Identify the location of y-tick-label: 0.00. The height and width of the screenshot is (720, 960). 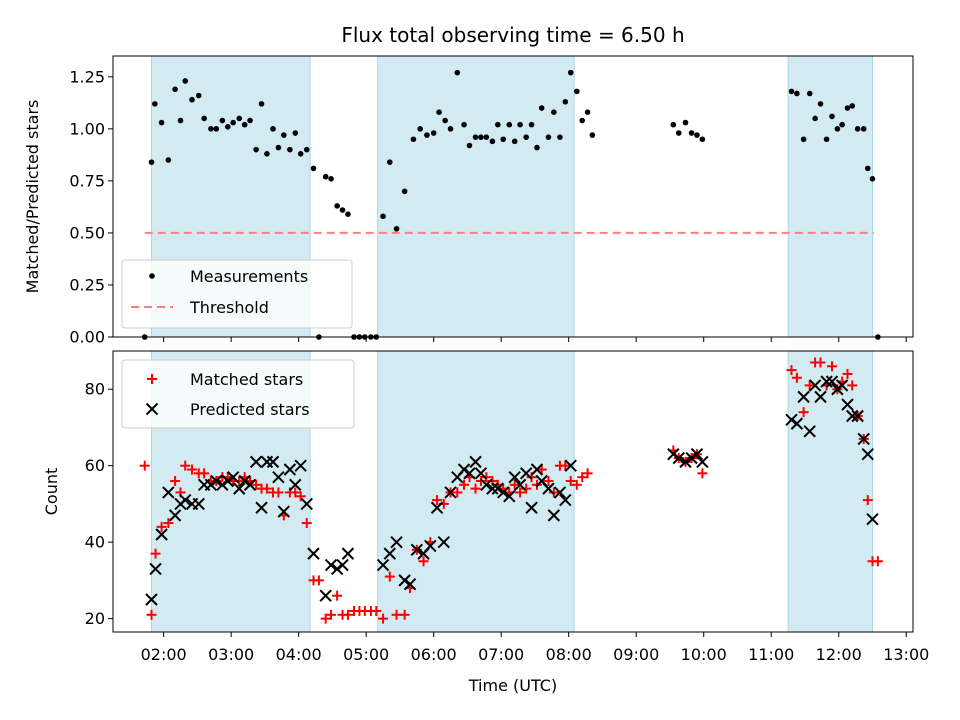
(87, 337).